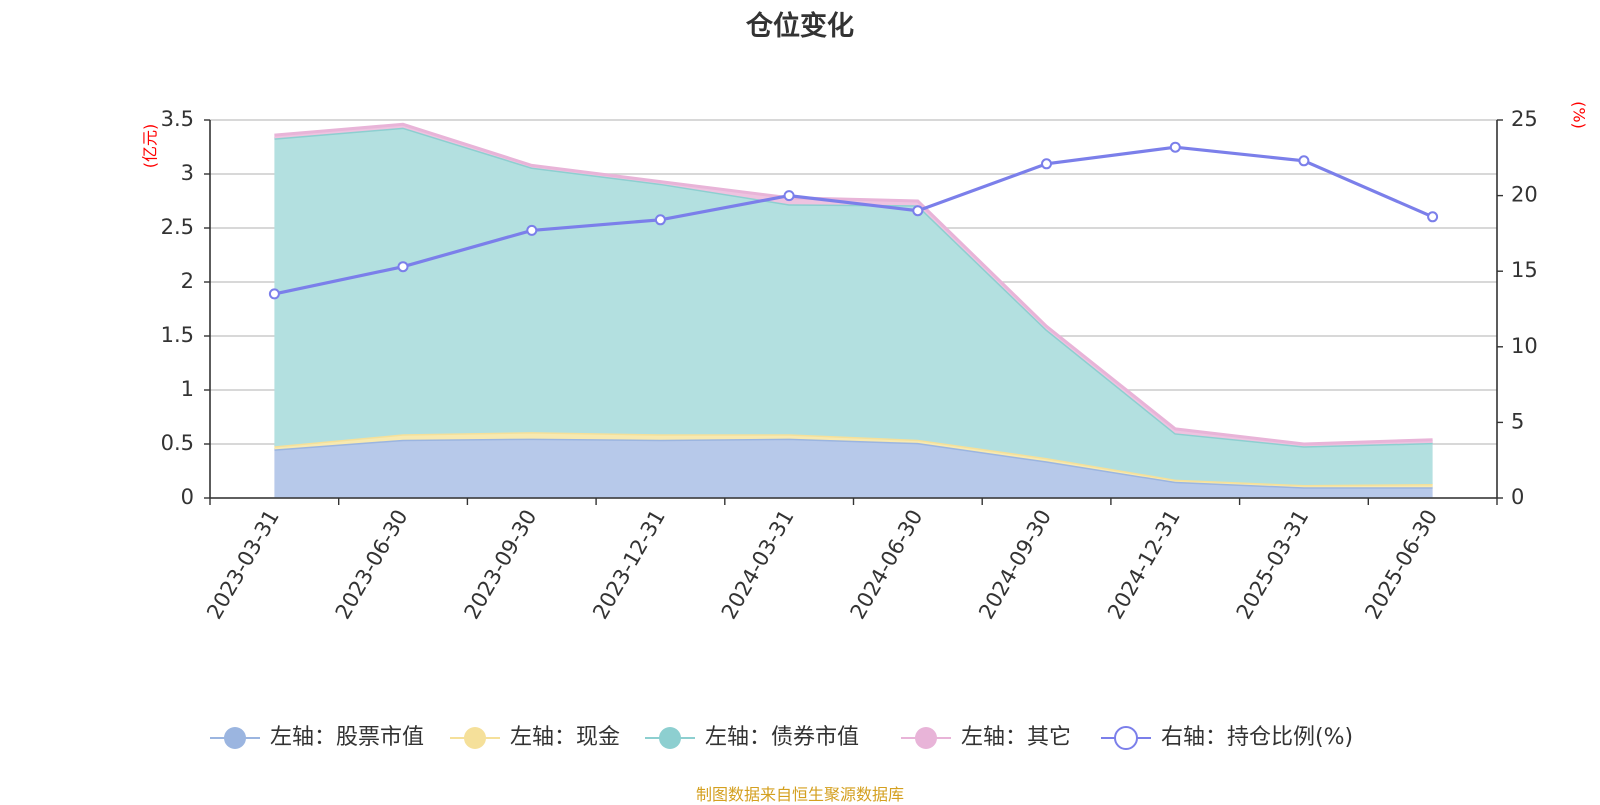 The width and height of the screenshot is (1600, 805). What do you see at coordinates (1016, 737) in the screenshot?
I see `legend-label: 左轴：其它` at bounding box center [1016, 737].